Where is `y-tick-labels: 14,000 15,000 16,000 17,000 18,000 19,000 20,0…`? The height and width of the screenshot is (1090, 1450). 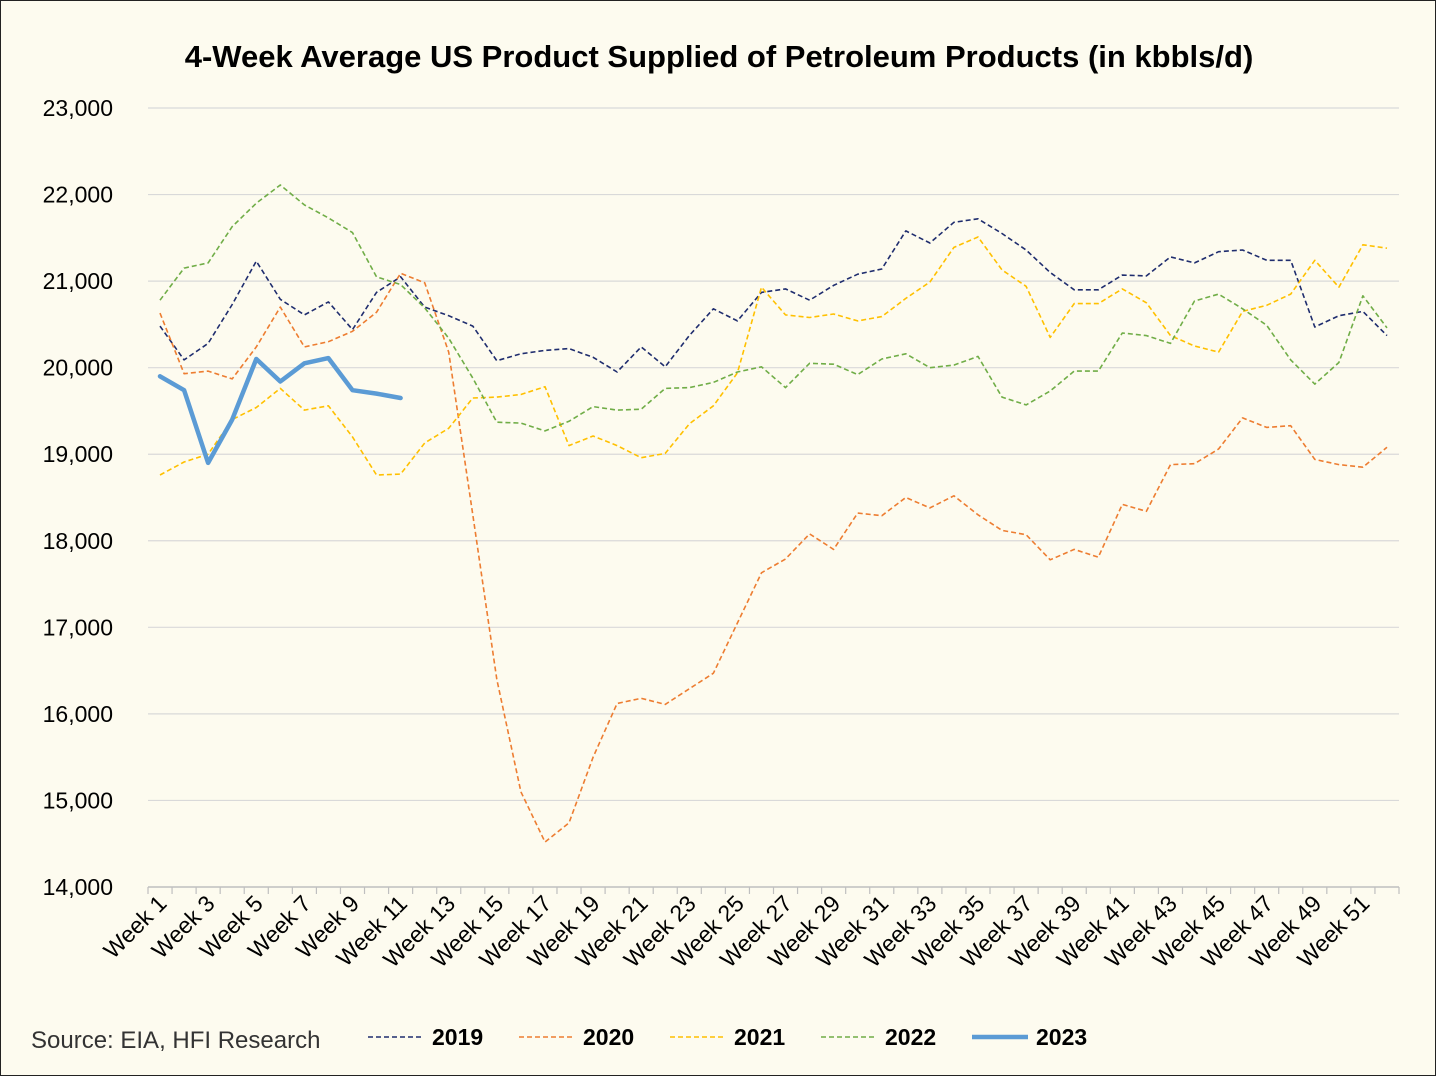
y-tick-labels: 14,000 15,000 16,000 17,000 18,000 19,000 20,0… is located at coordinates (78, 497).